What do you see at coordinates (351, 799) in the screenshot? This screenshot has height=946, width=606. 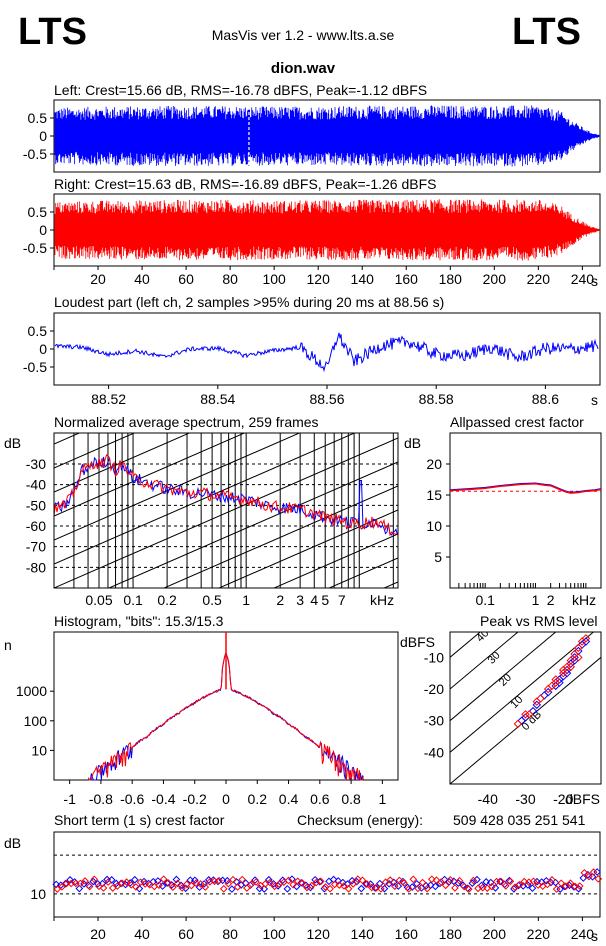 I see `histogram-xtick-label: 0.8` at bounding box center [351, 799].